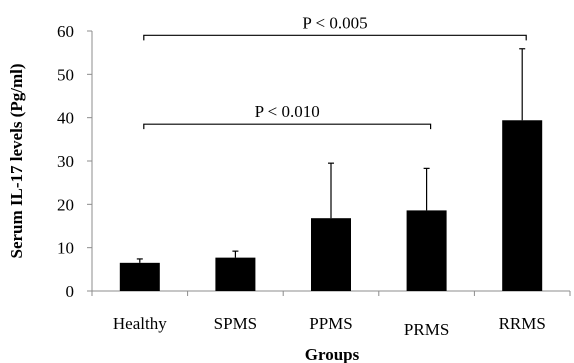  Describe the element at coordinates (287, 111) in the screenshot. I see `significance-label: P < 0.010` at that location.